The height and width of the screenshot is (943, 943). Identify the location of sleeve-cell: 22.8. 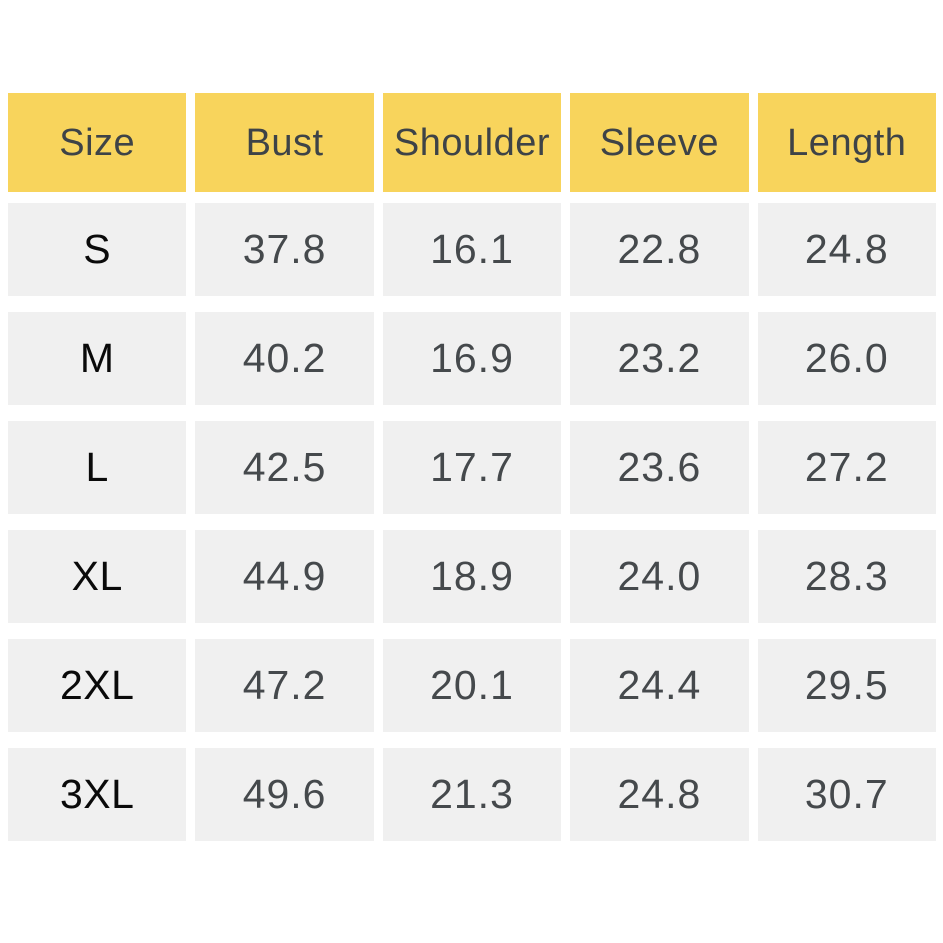
(659, 249).